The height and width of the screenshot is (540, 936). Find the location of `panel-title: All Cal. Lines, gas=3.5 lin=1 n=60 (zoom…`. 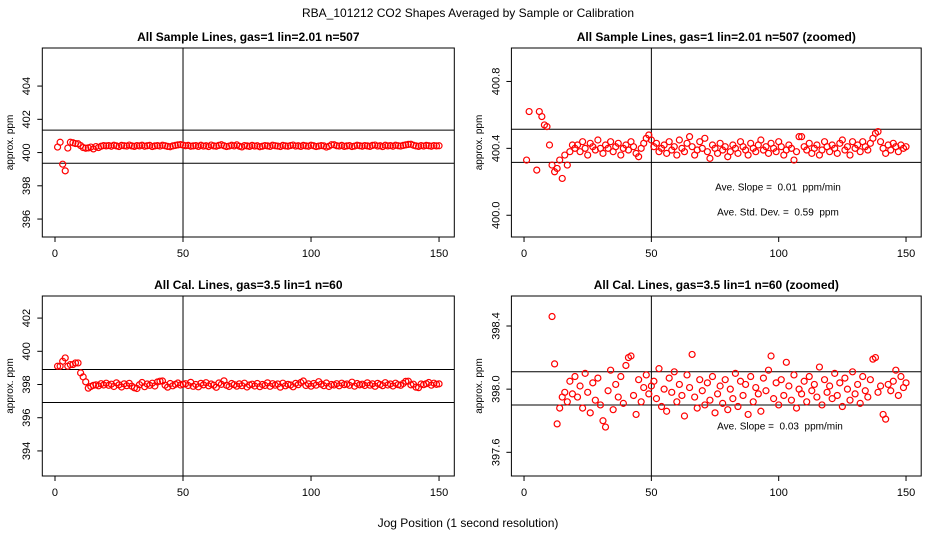

panel-title: All Cal. Lines, gas=3.5 lin=1 n=60 (zoom… is located at coordinates (716, 285).